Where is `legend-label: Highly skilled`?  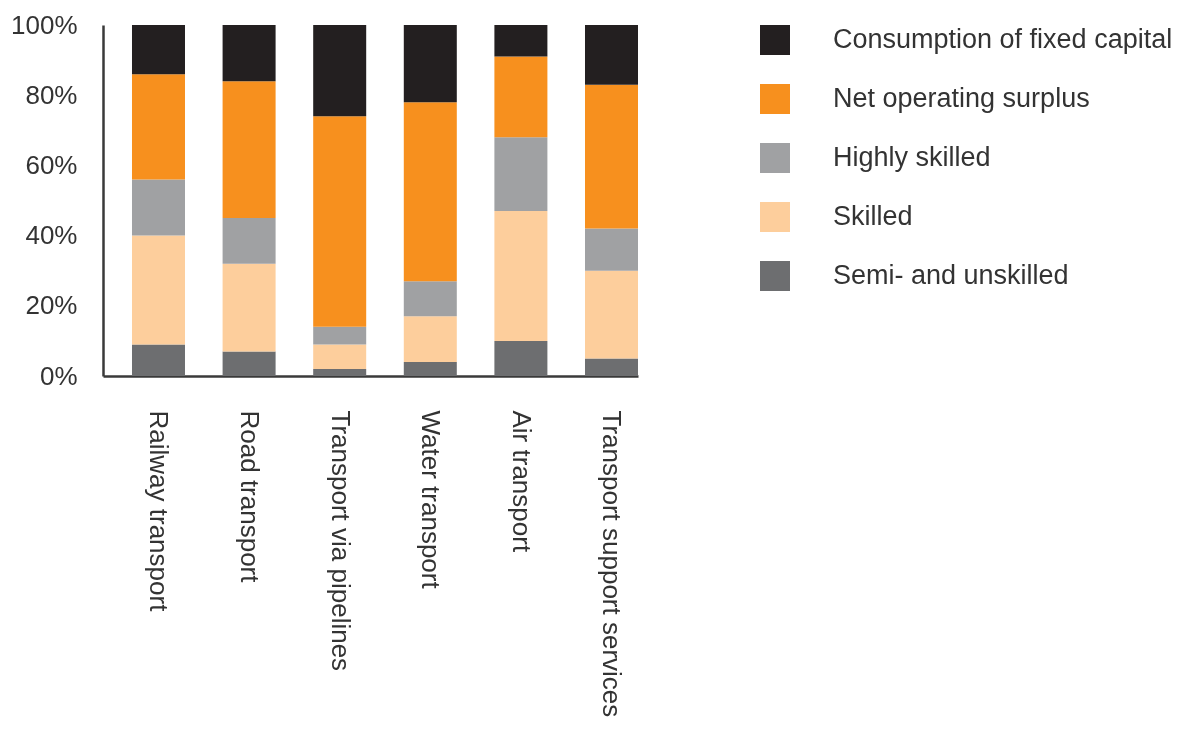
legend-label: Highly skilled is located at coordinates (912, 157).